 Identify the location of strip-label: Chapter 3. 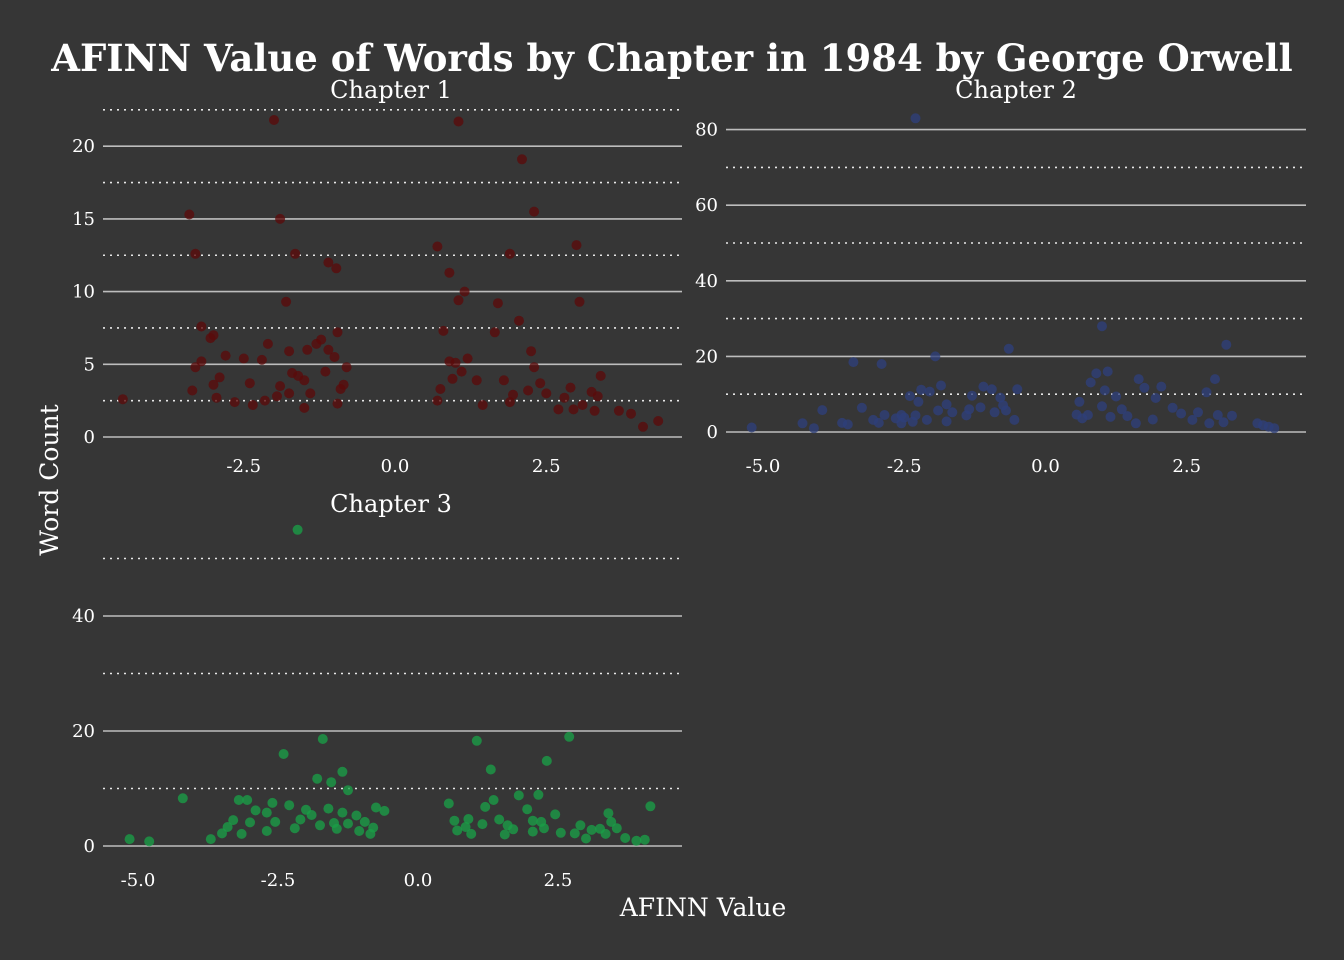
(391, 504).